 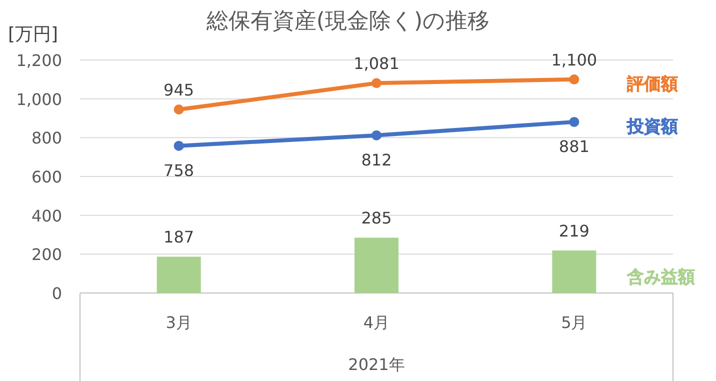 What do you see at coordinates (46, 138) in the screenshot?
I see `y-tick-label: 800` at bounding box center [46, 138].